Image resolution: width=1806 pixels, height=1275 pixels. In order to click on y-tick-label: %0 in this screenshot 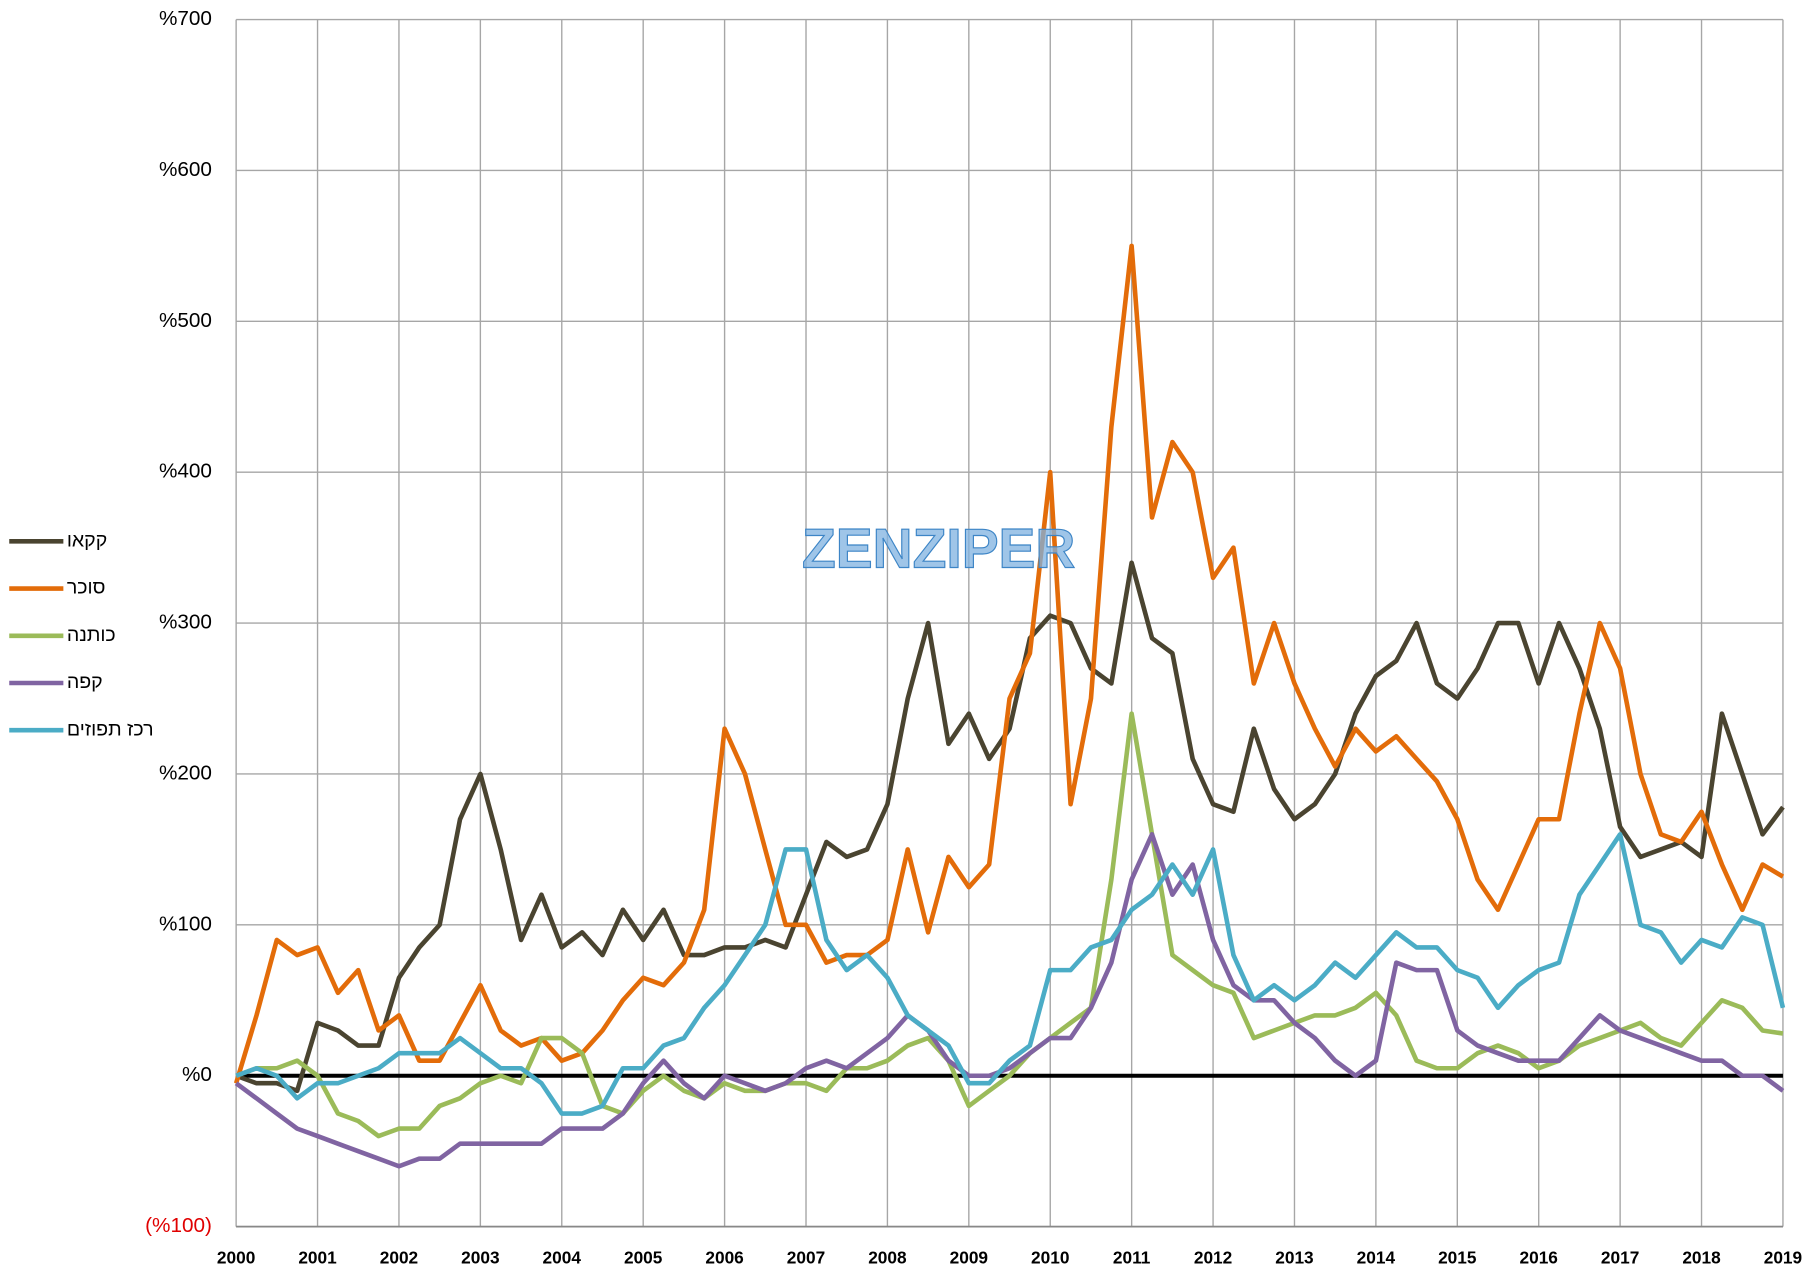, I will do `click(197, 1074)`.